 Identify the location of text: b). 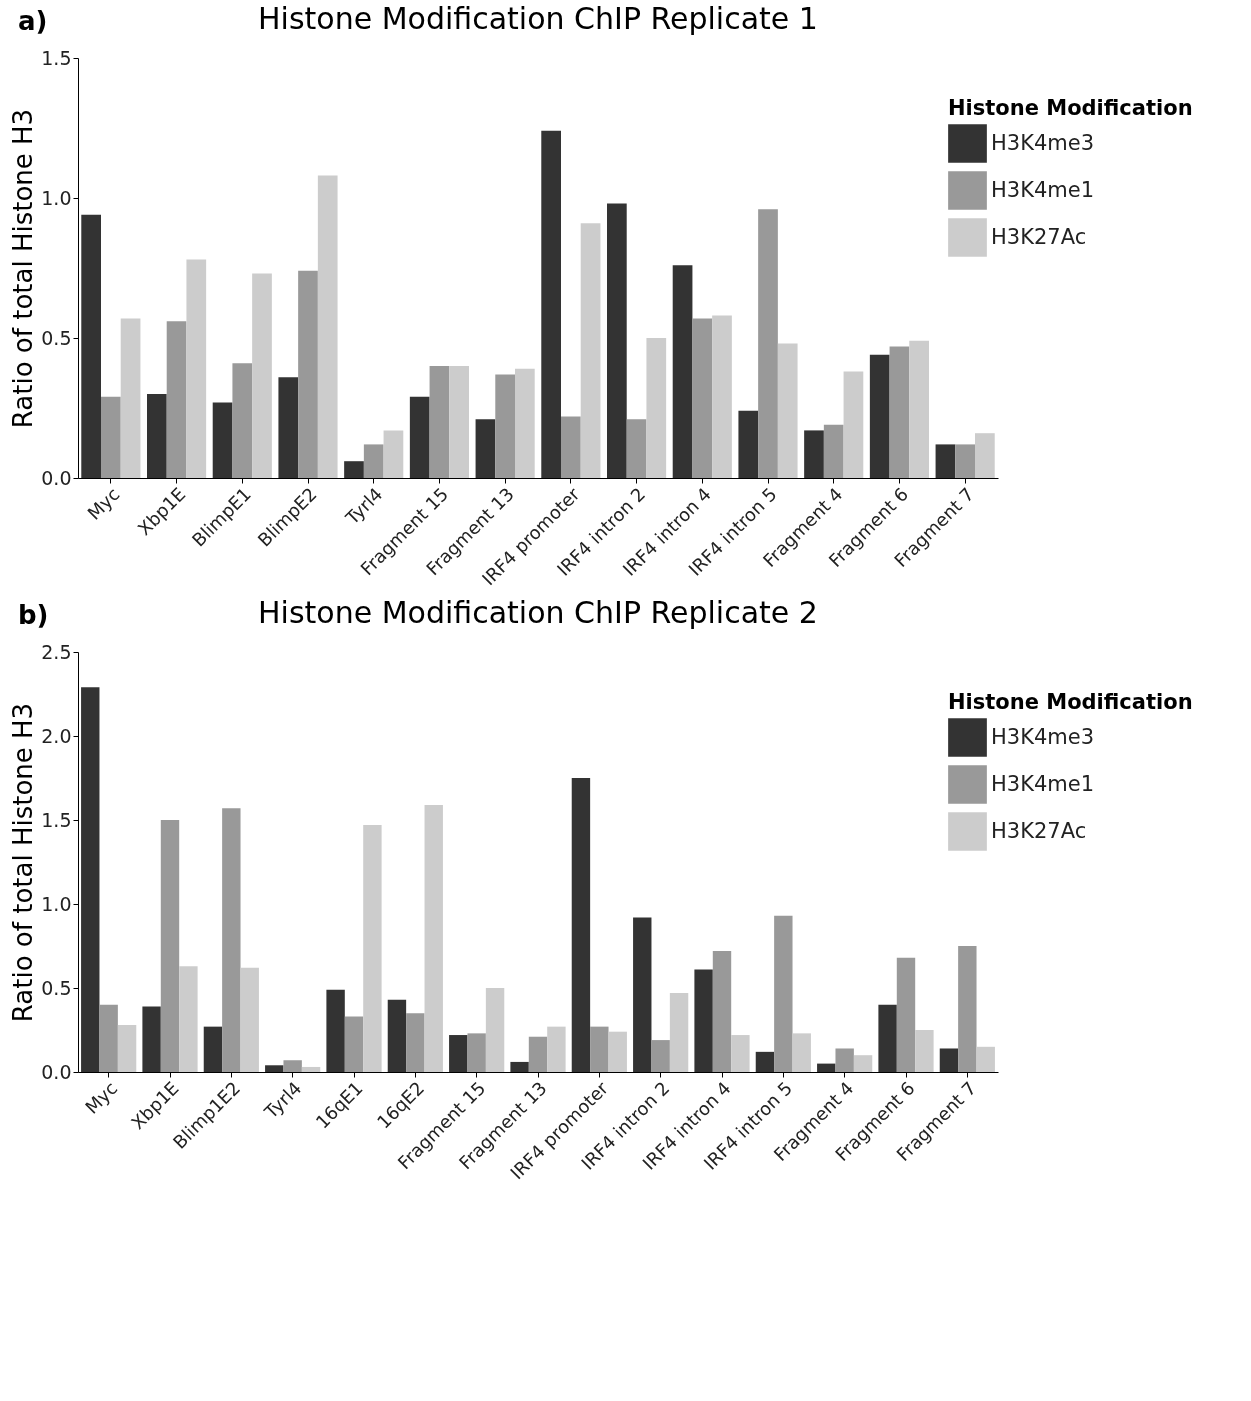
(33, 615).